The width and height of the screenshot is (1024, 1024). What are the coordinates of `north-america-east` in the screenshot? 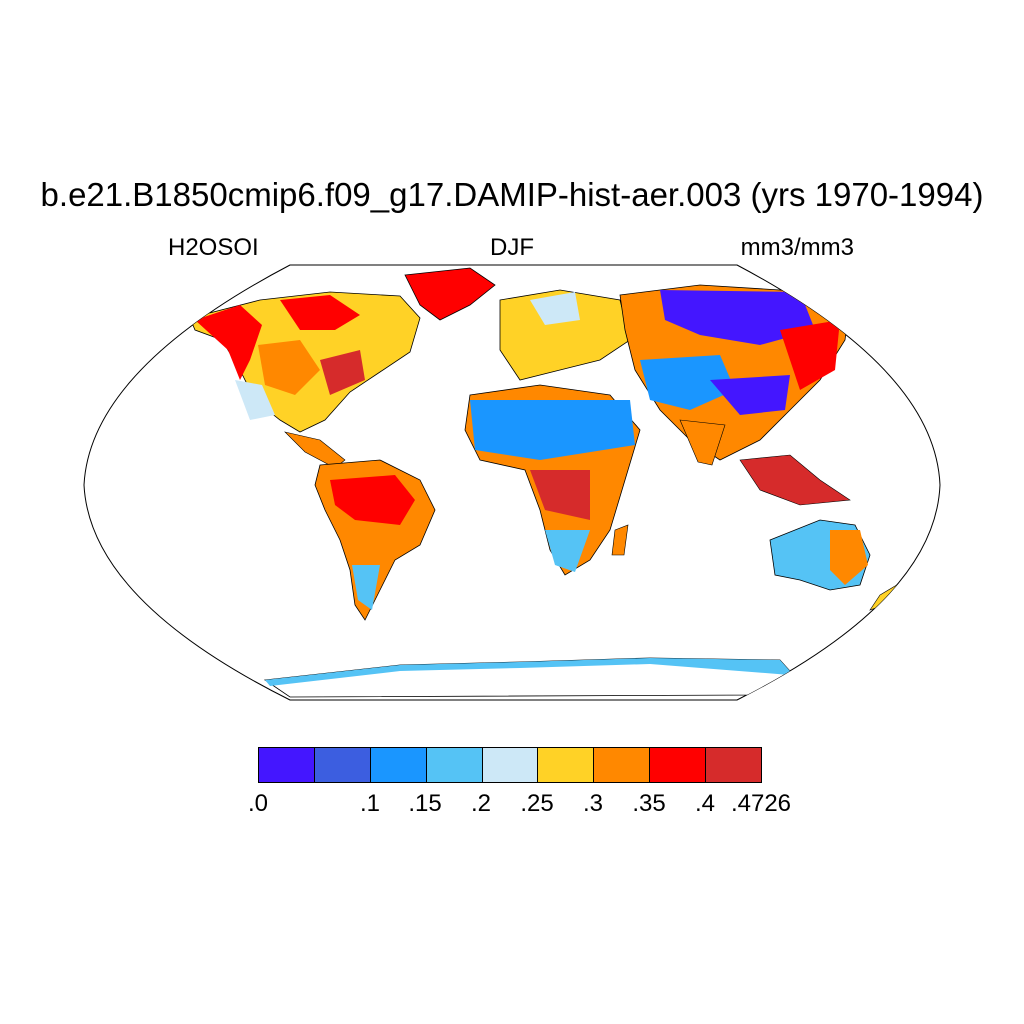 It's located at (342, 372).